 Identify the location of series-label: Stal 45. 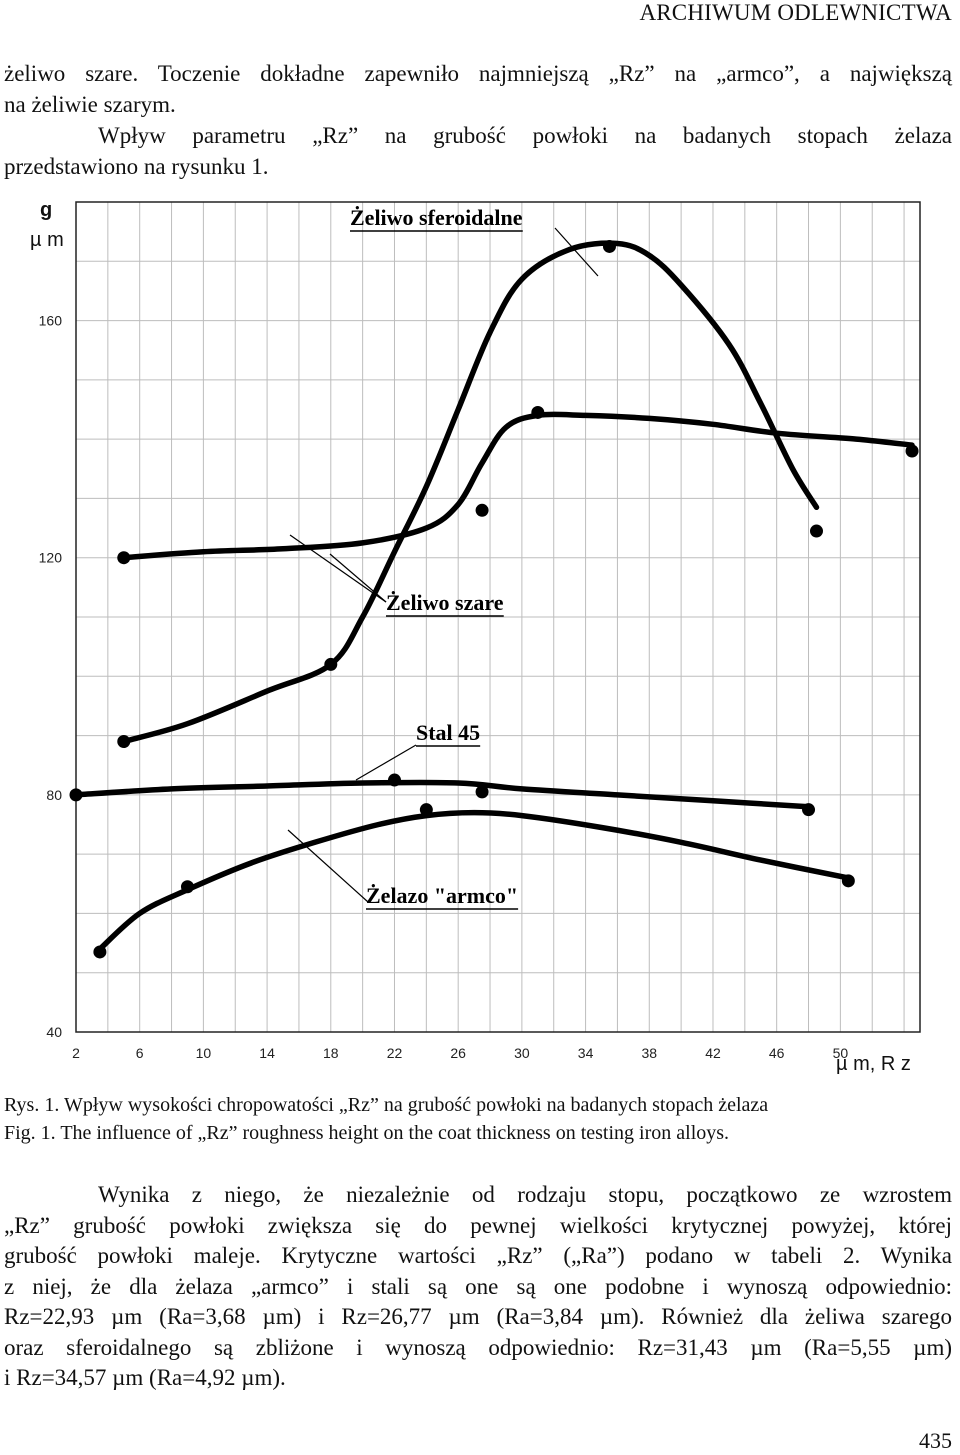
(448, 732).